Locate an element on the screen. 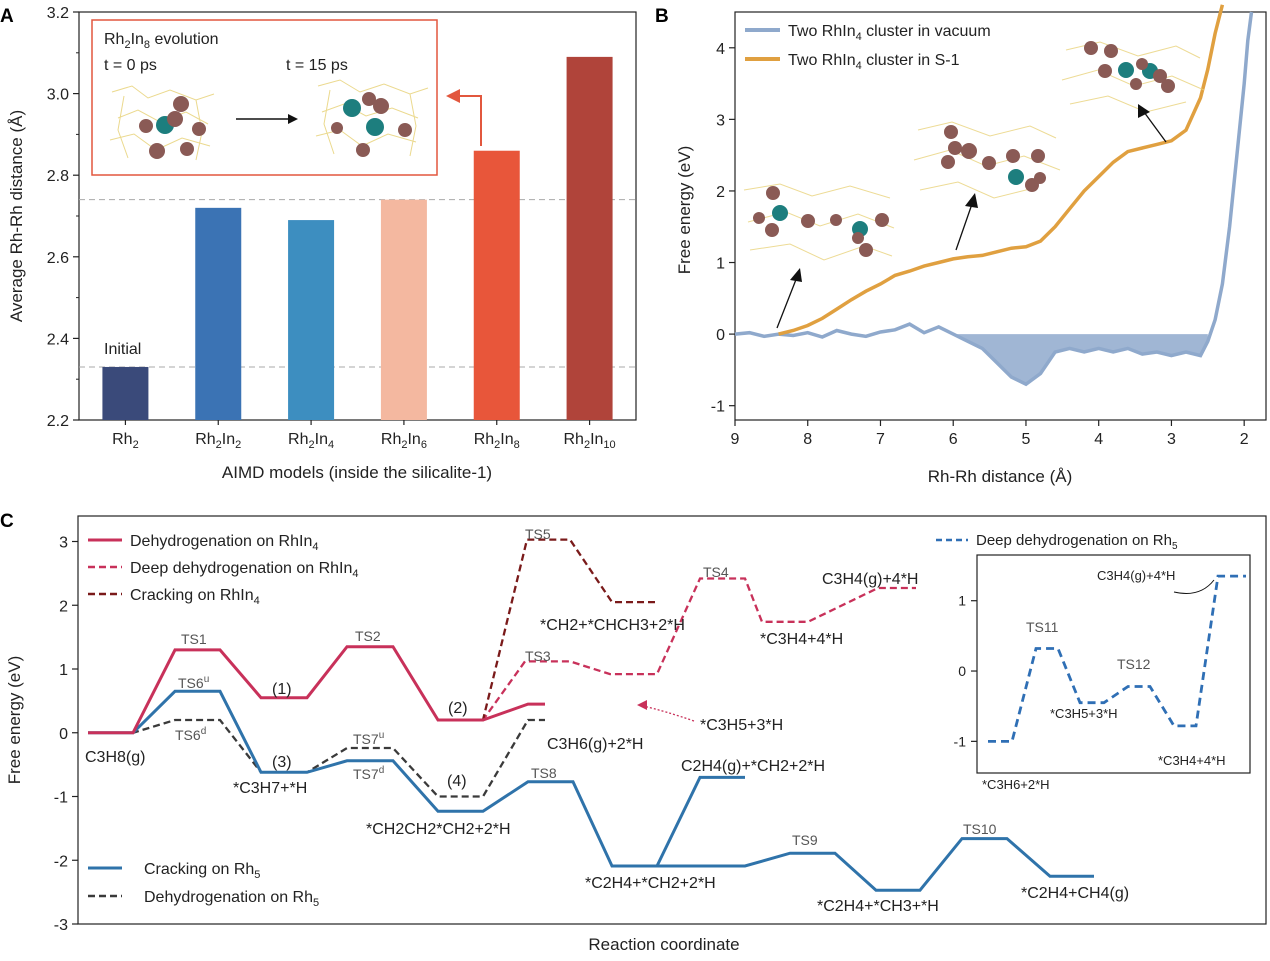 The height and width of the screenshot is (961, 1270). atoms-t15 is located at coordinates (371, 124).